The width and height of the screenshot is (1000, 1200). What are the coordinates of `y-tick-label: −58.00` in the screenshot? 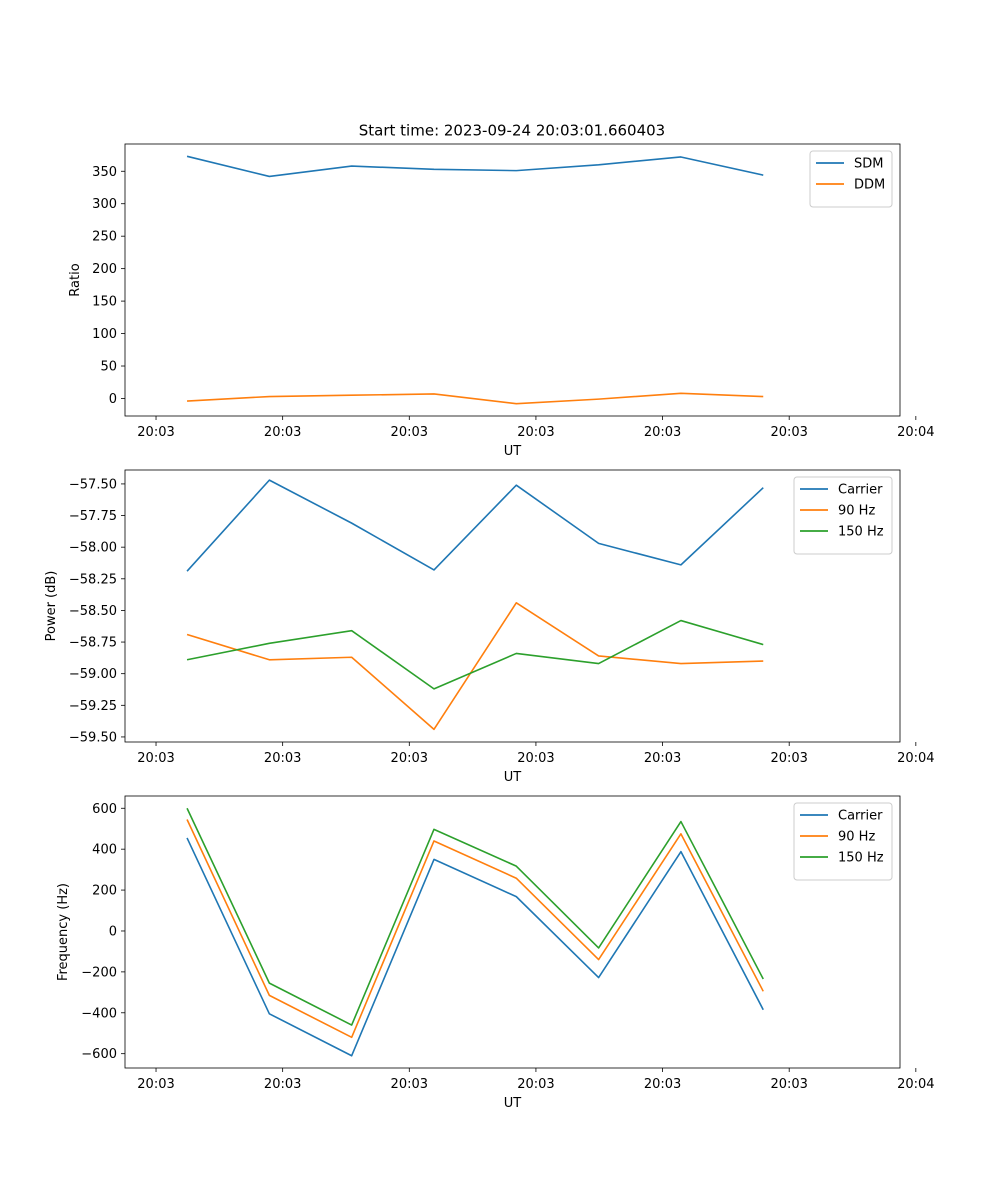 It's located at (93, 548).